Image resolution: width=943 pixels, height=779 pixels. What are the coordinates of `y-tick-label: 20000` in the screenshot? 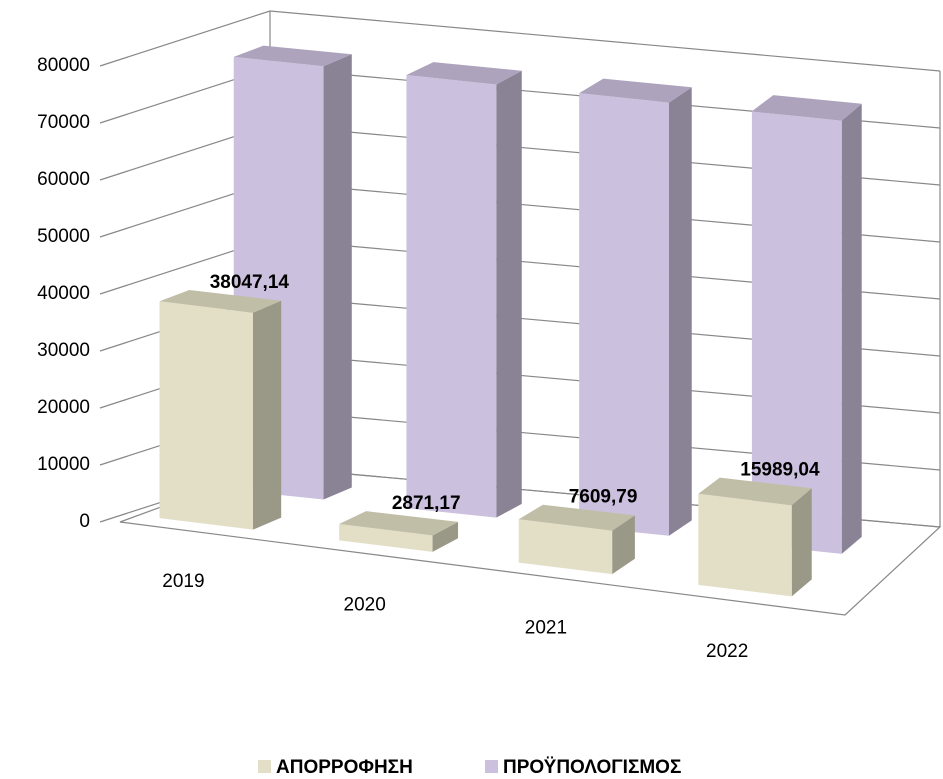 It's located at (63, 407).